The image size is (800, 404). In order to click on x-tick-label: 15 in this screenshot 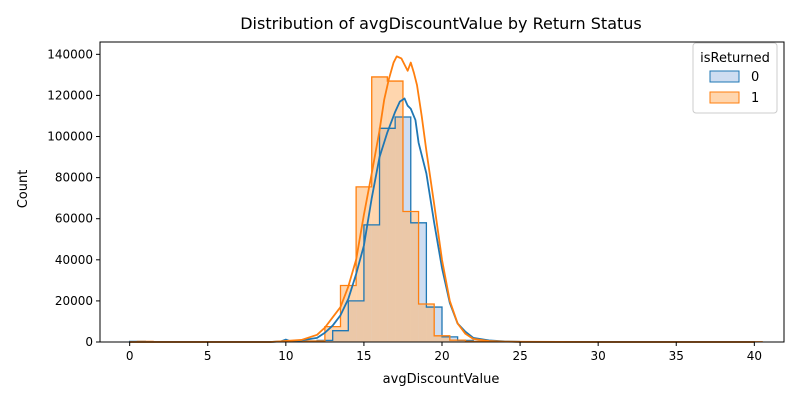, I will do `click(363, 356)`.